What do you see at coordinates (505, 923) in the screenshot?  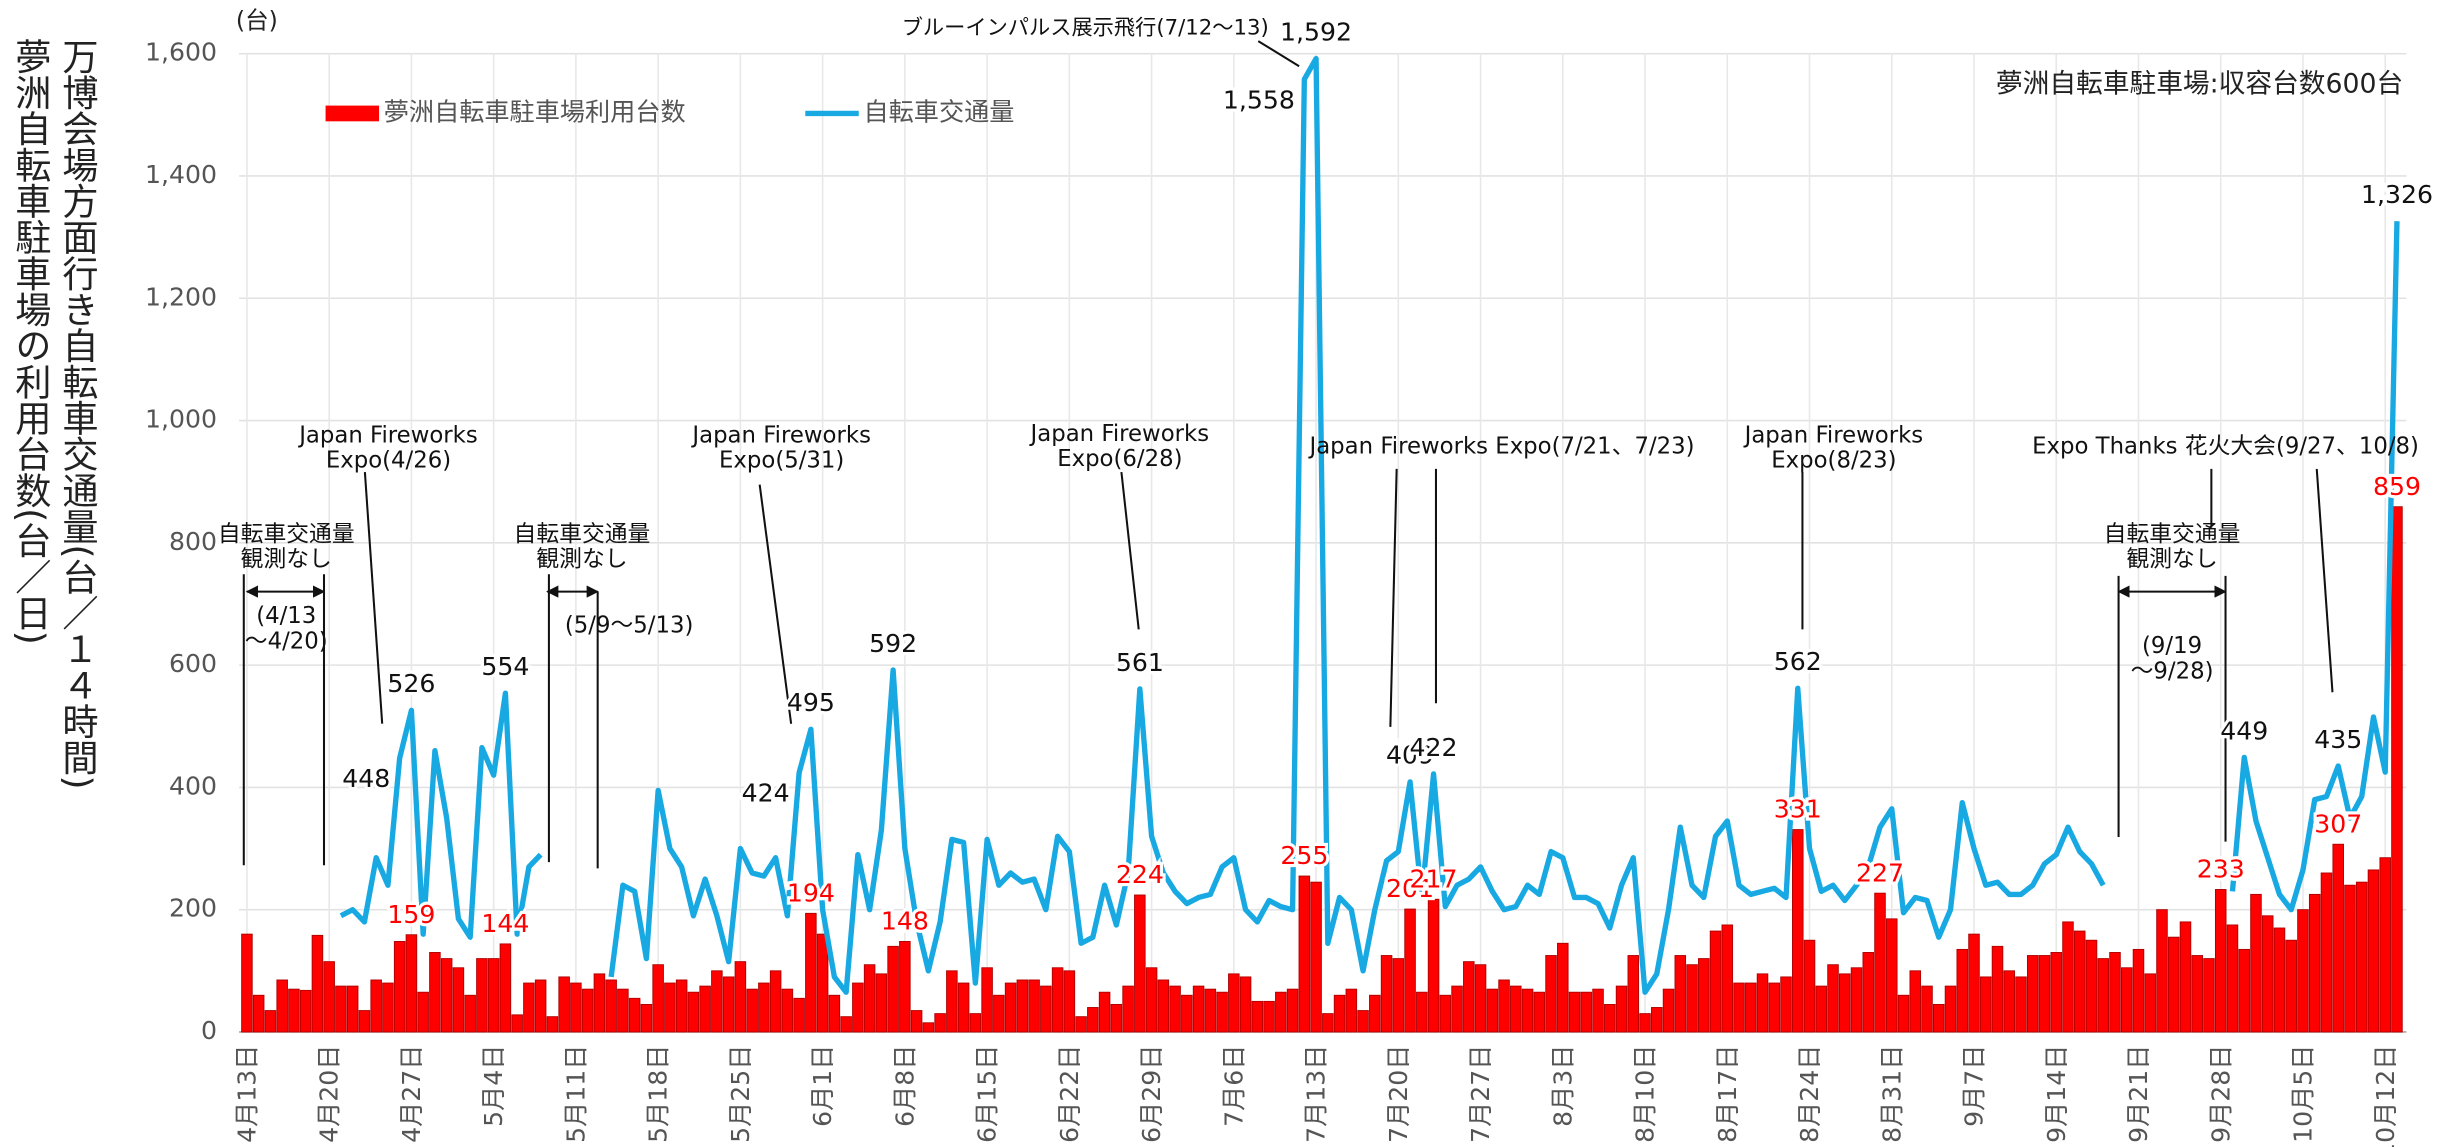 I see `data-label: 144` at bounding box center [505, 923].